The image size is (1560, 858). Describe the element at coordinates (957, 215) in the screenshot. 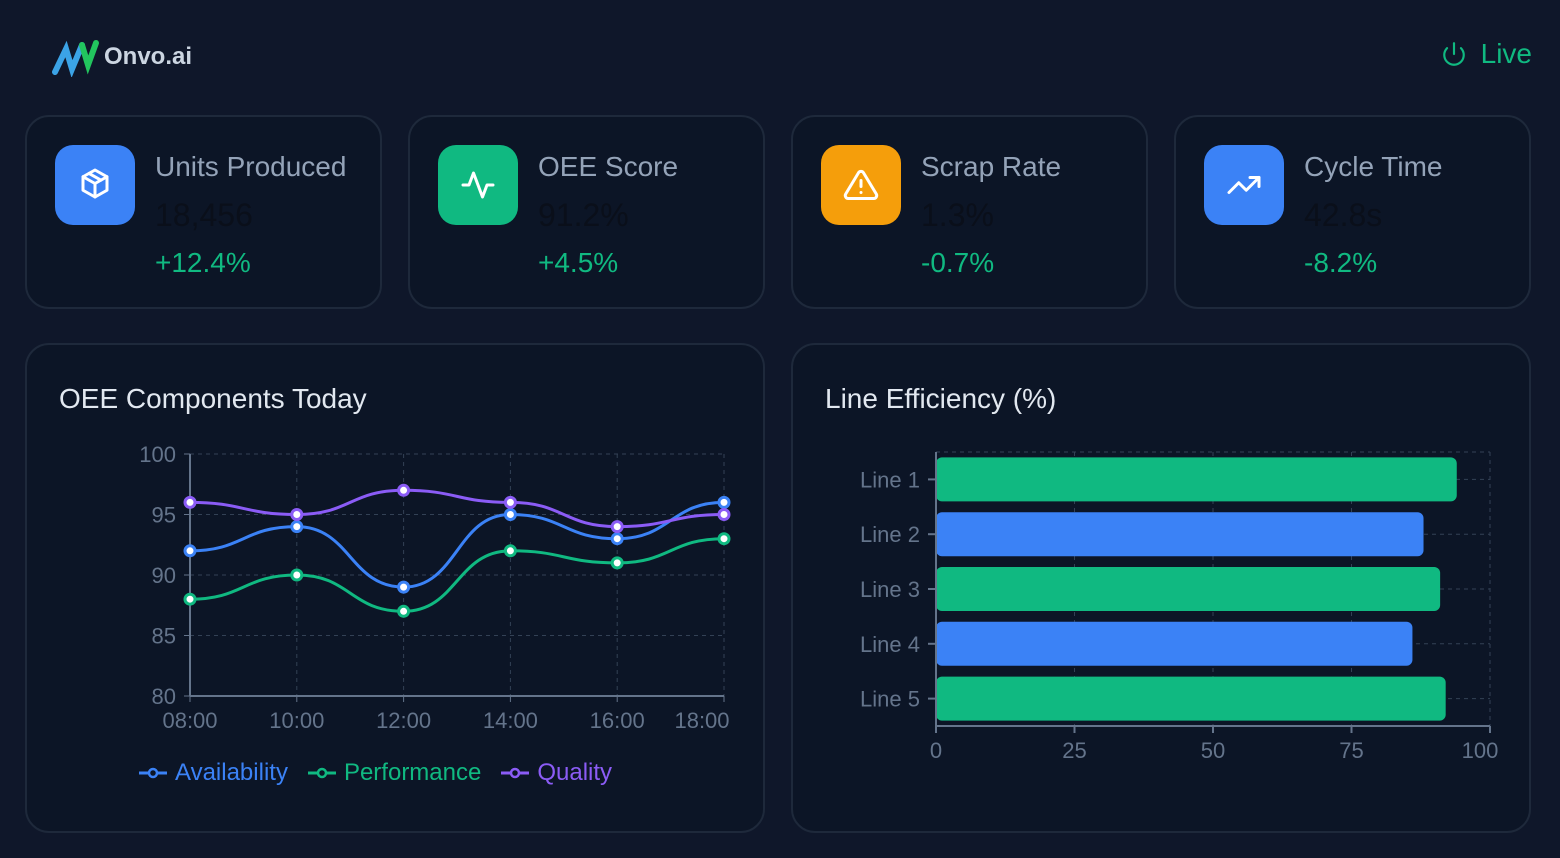

I see `kpi-value: 1.3%` at that location.